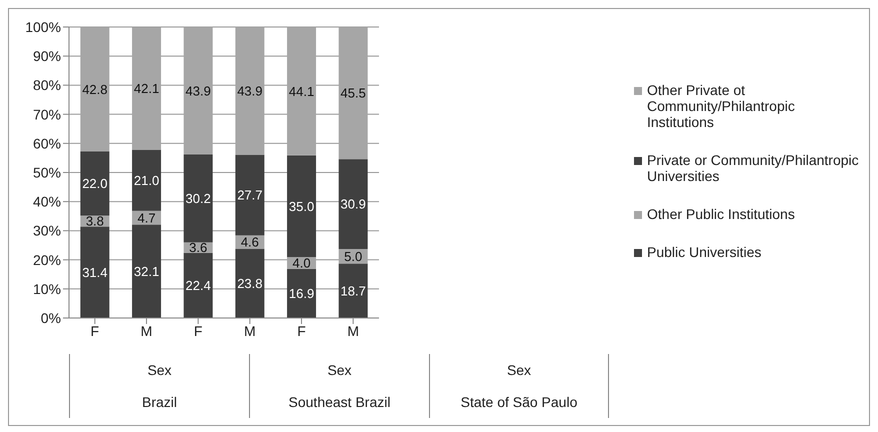  Describe the element at coordinates (46, 114) in the screenshot. I see `y-tick-label: 70%` at that location.